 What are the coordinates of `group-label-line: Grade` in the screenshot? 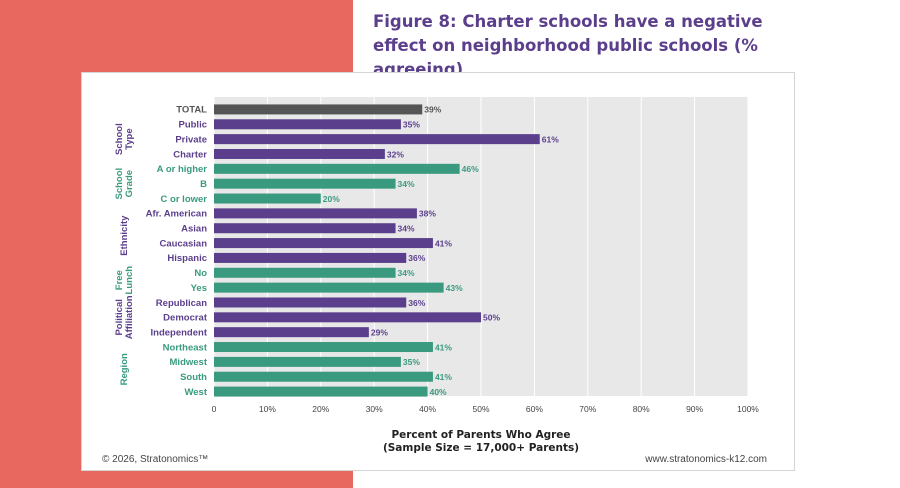 It's located at (129, 183).